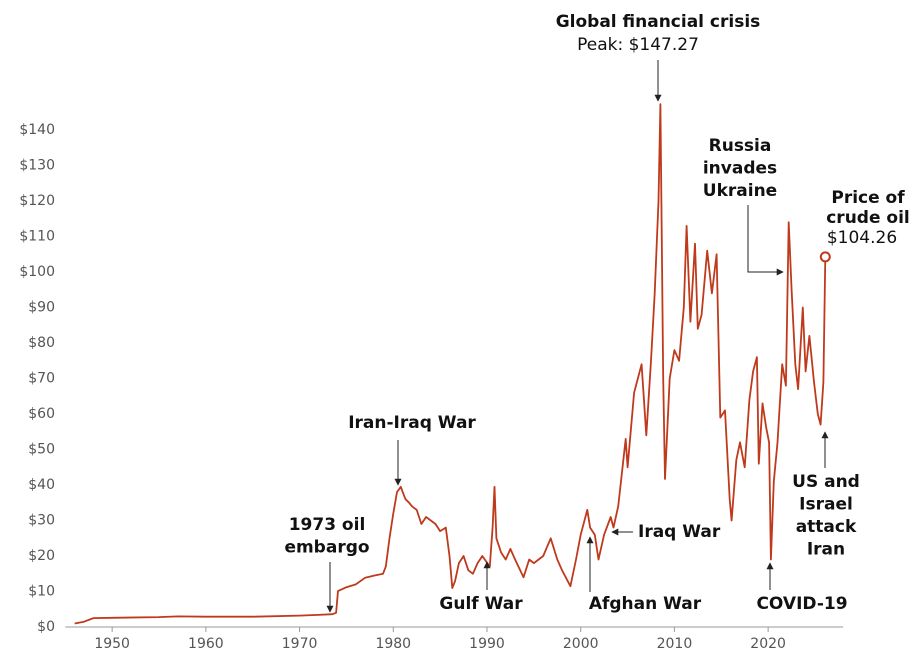 Image resolution: width=924 pixels, height=652 pixels. What do you see at coordinates (326, 548) in the screenshot?
I see `annotation: embargo` at bounding box center [326, 548].